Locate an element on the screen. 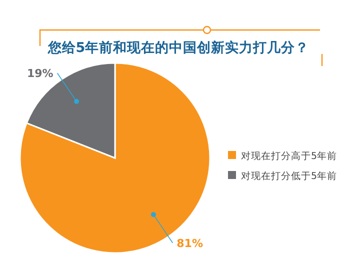 The image size is (357, 268). chart-title: 您给5年前和现在的中国创新实力打几分？ is located at coordinates (178, 47).